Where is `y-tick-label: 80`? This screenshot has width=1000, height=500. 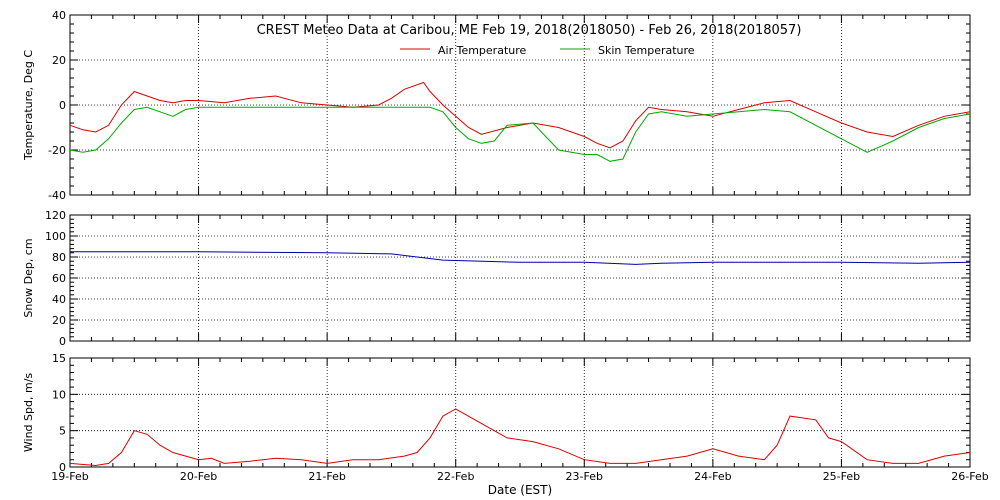 y-tick-label: 80 is located at coordinates (59, 257).